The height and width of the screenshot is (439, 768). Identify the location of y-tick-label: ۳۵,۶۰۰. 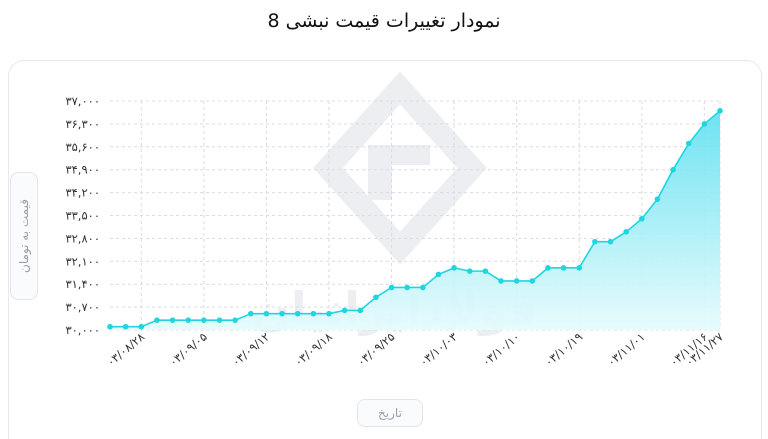
(82, 147).